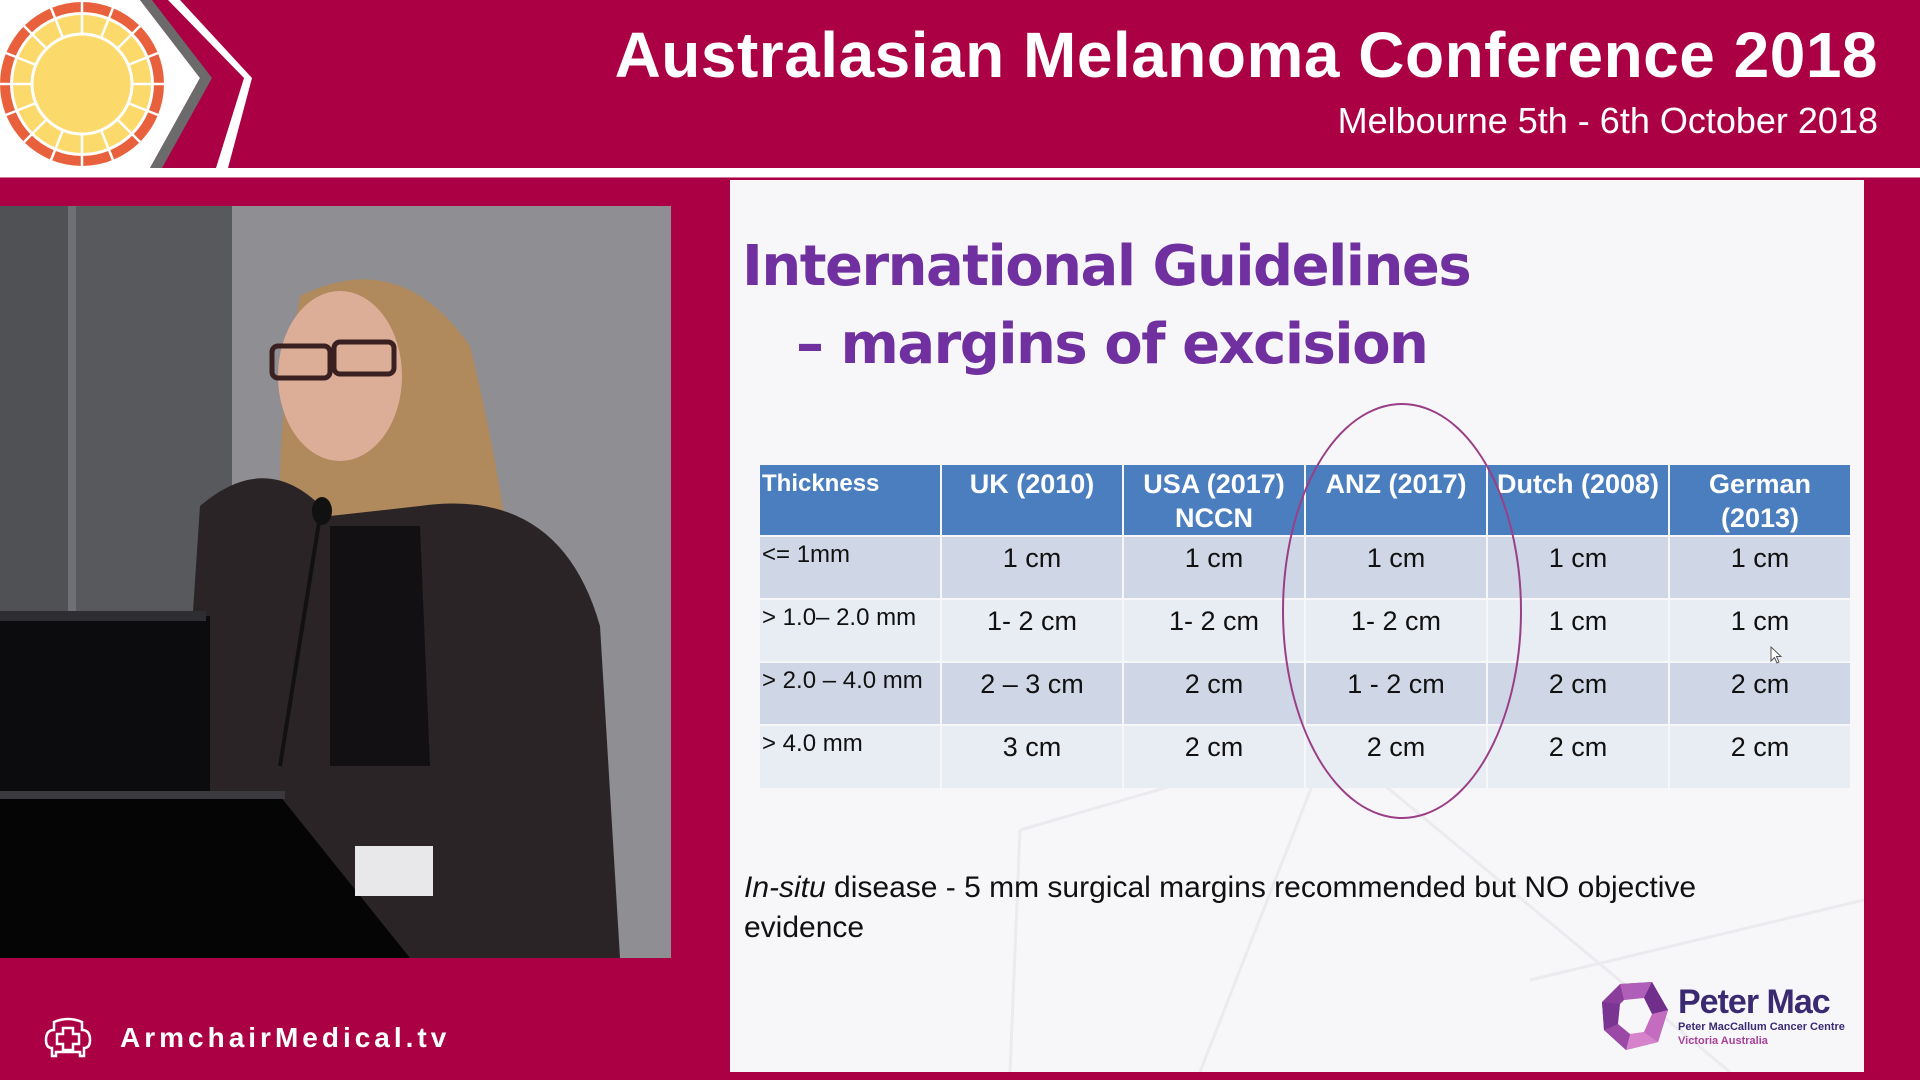 Image resolution: width=1920 pixels, height=1080 pixels. I want to click on cell-uk: 1 cm, so click(1032, 567).